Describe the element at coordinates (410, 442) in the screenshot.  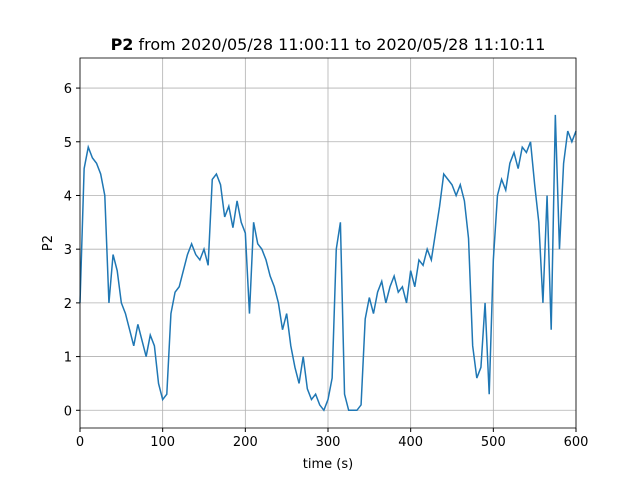
I see `x-tick-label: 400` at that location.